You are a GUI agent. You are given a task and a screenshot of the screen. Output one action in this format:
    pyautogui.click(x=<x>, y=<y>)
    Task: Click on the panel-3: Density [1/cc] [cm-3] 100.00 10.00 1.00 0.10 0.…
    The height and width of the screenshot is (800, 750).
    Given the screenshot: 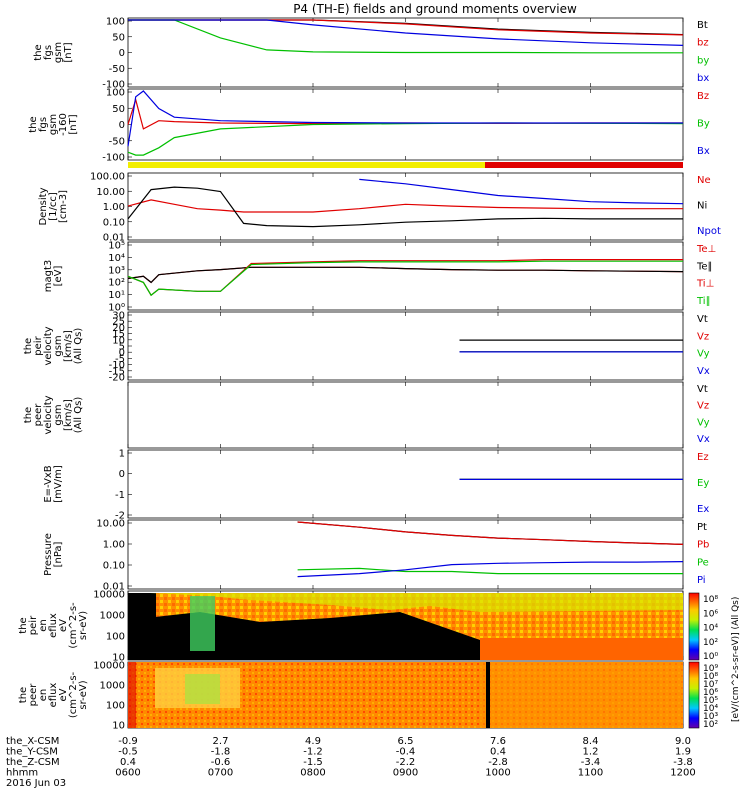 What is the action you would take?
    pyautogui.click(x=379, y=208)
    